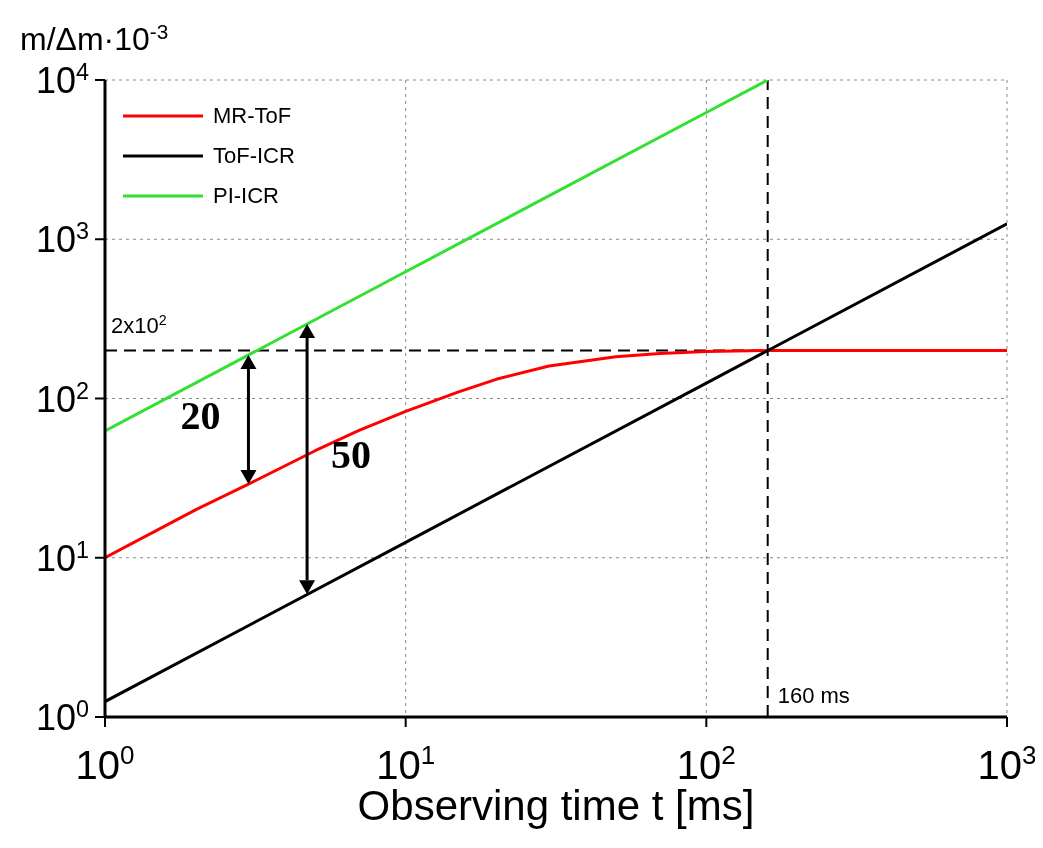  Describe the element at coordinates (105, 763) in the screenshot. I see `x-tick-label: 10$^{0}$` at that location.